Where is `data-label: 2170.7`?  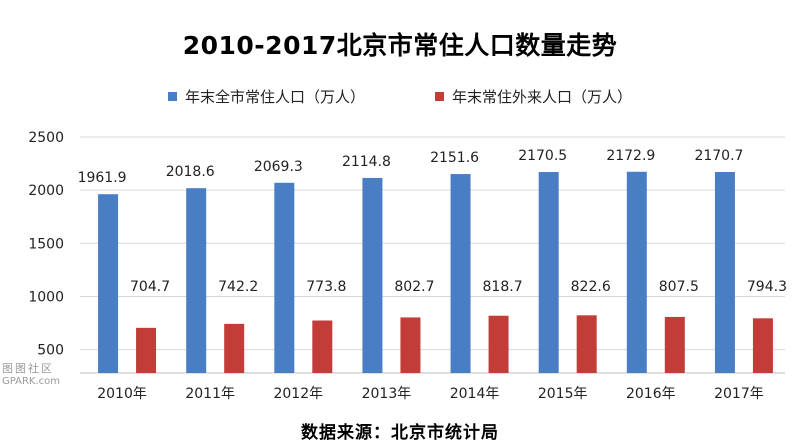 data-label: 2170.7 is located at coordinates (718, 156).